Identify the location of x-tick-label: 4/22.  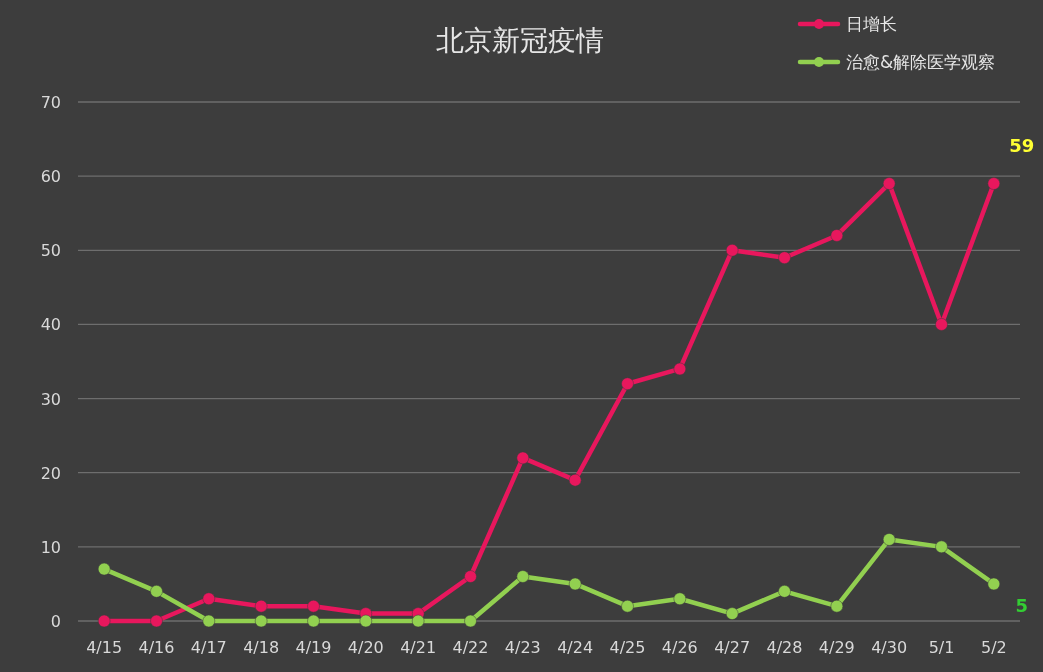
(470, 647).